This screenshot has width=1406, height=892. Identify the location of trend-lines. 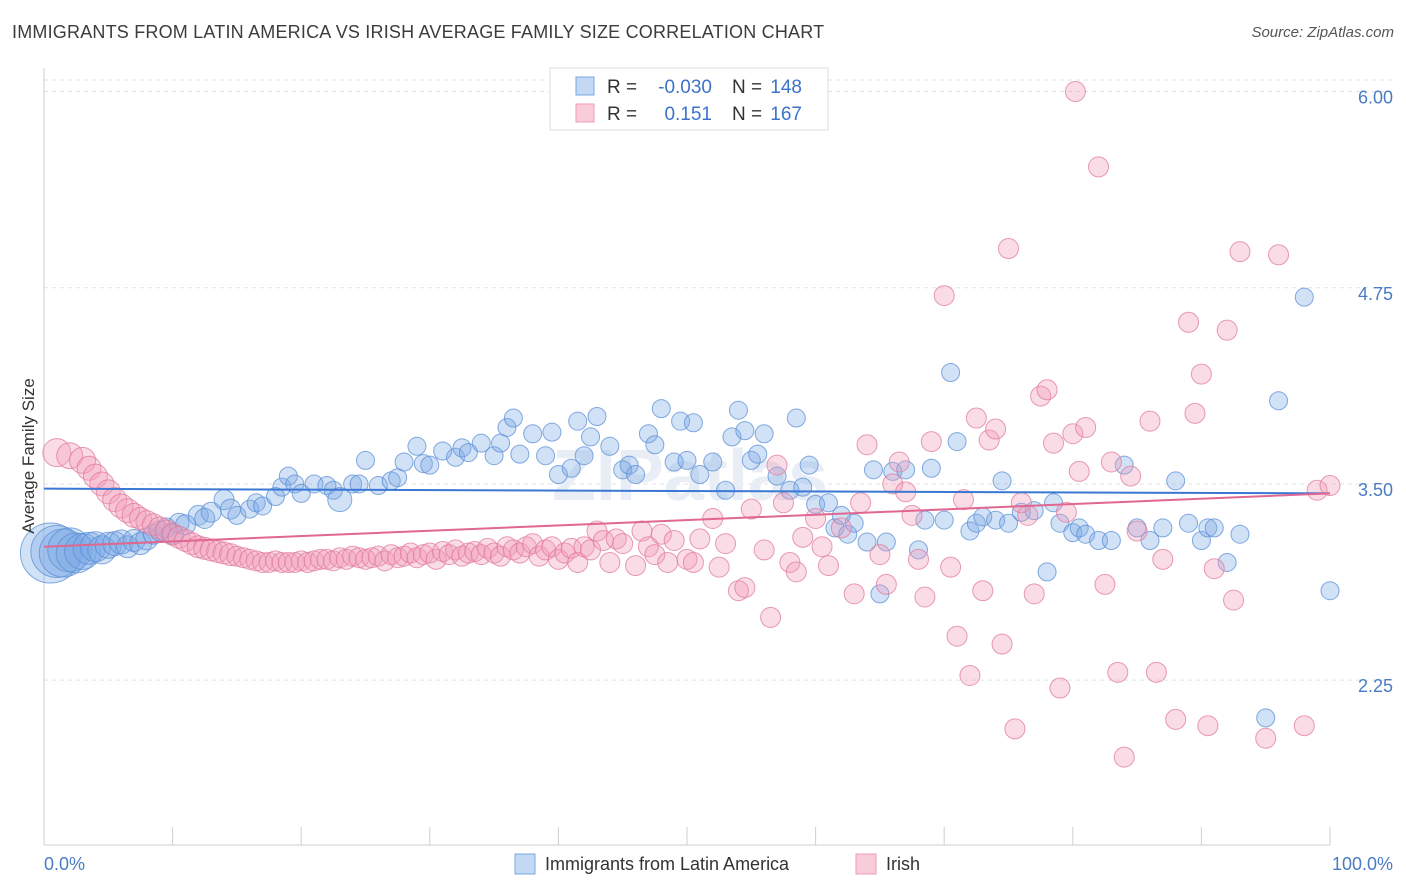
(687, 517).